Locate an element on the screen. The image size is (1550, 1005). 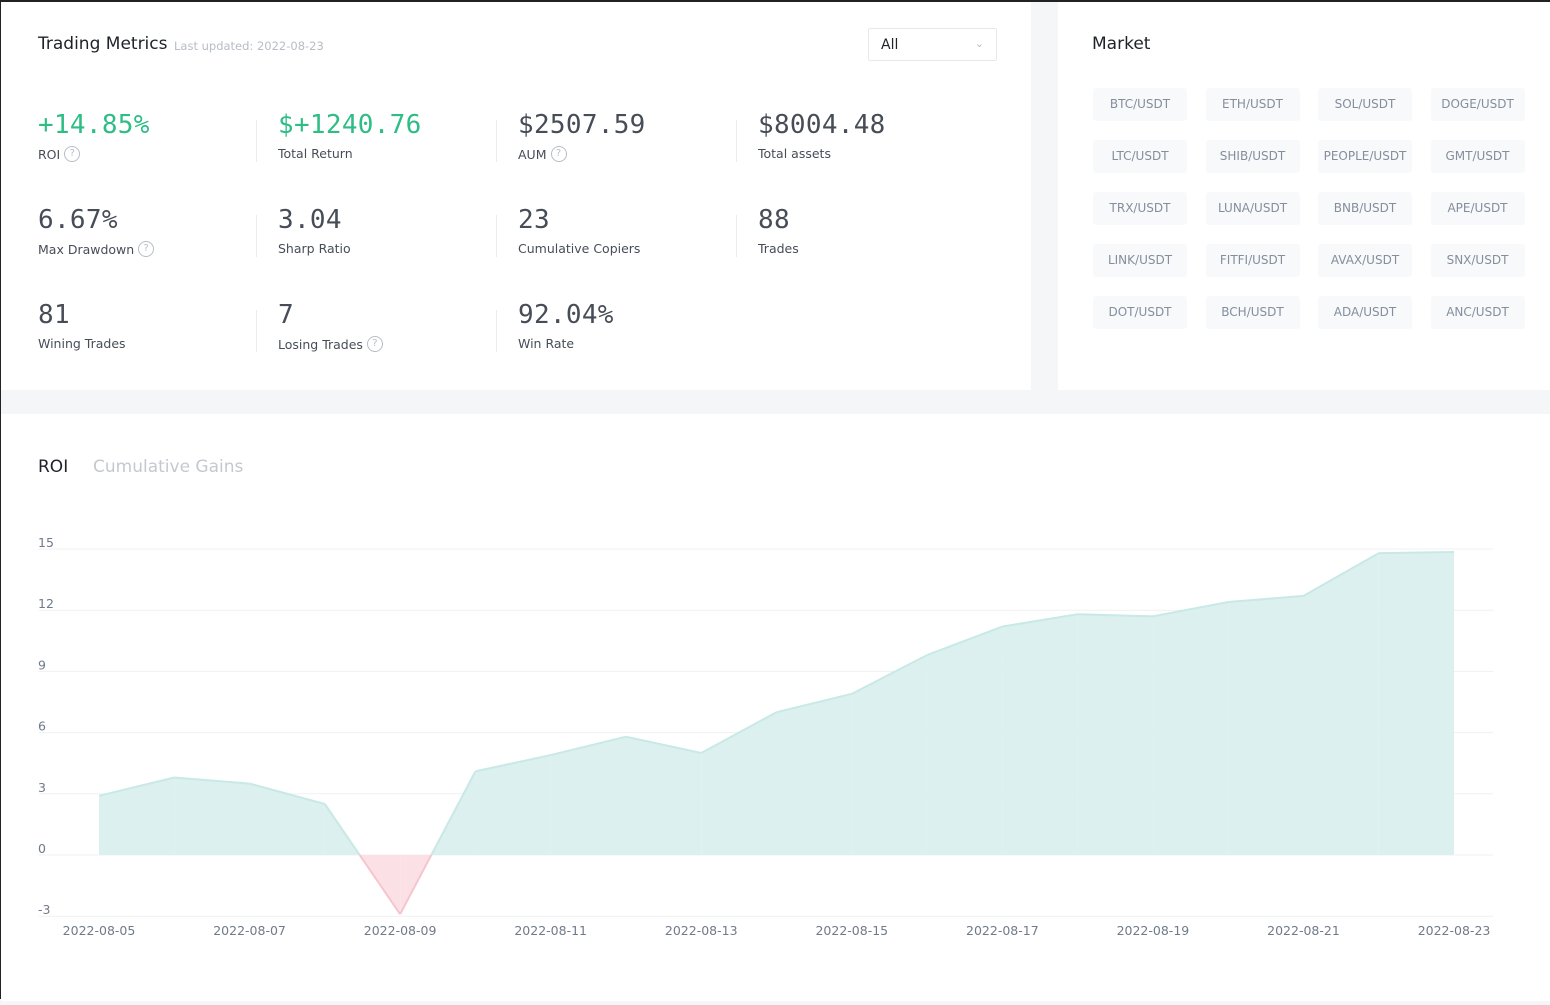
market-pair-chip: PEOPLE/USDT is located at coordinates (1365, 156).